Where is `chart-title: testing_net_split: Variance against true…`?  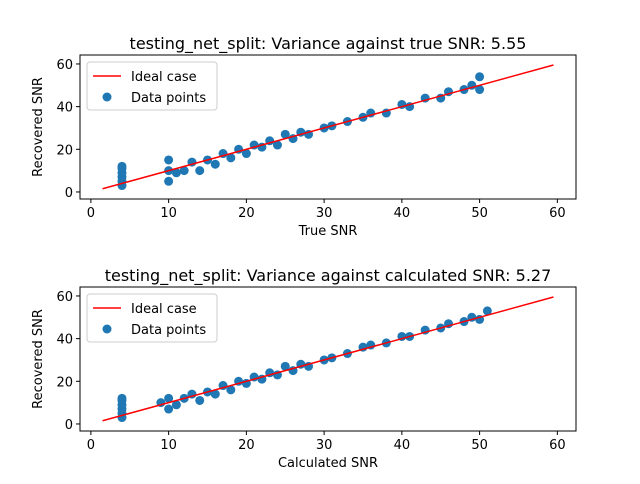
chart-title: testing_net_split: Variance against true… is located at coordinates (328, 44).